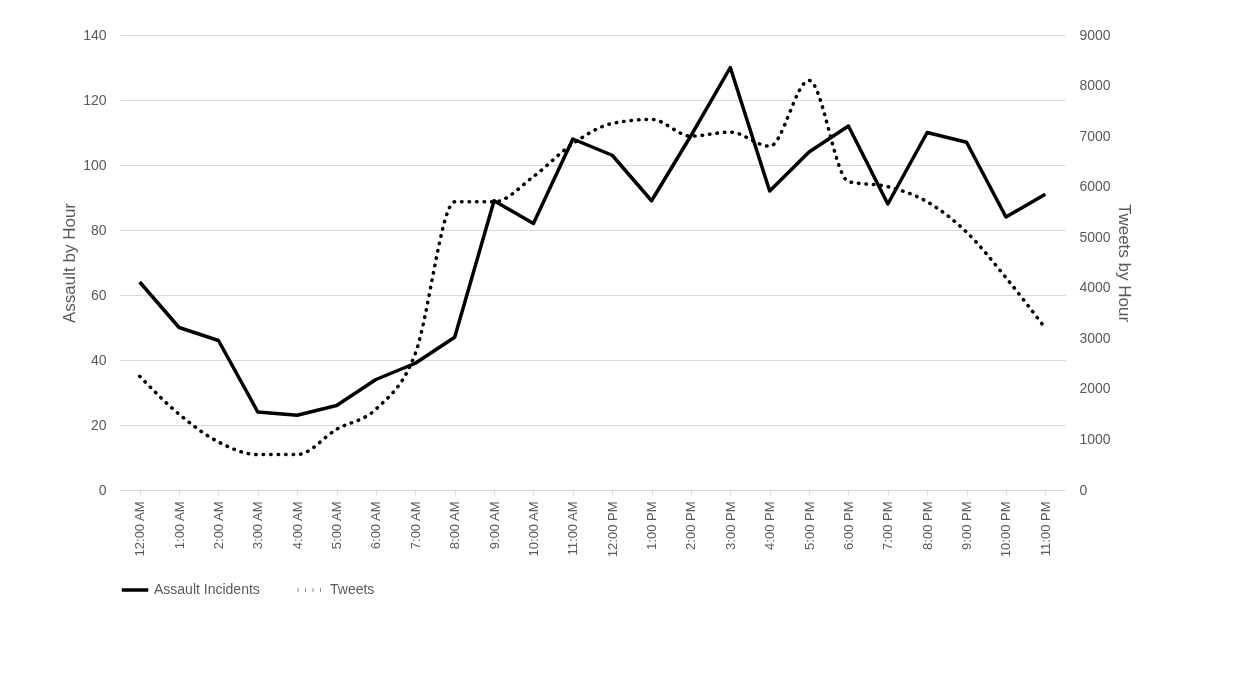 The width and height of the screenshot is (1253, 674). I want to click on x-tick-label: 12:00 PM, so click(612, 529).